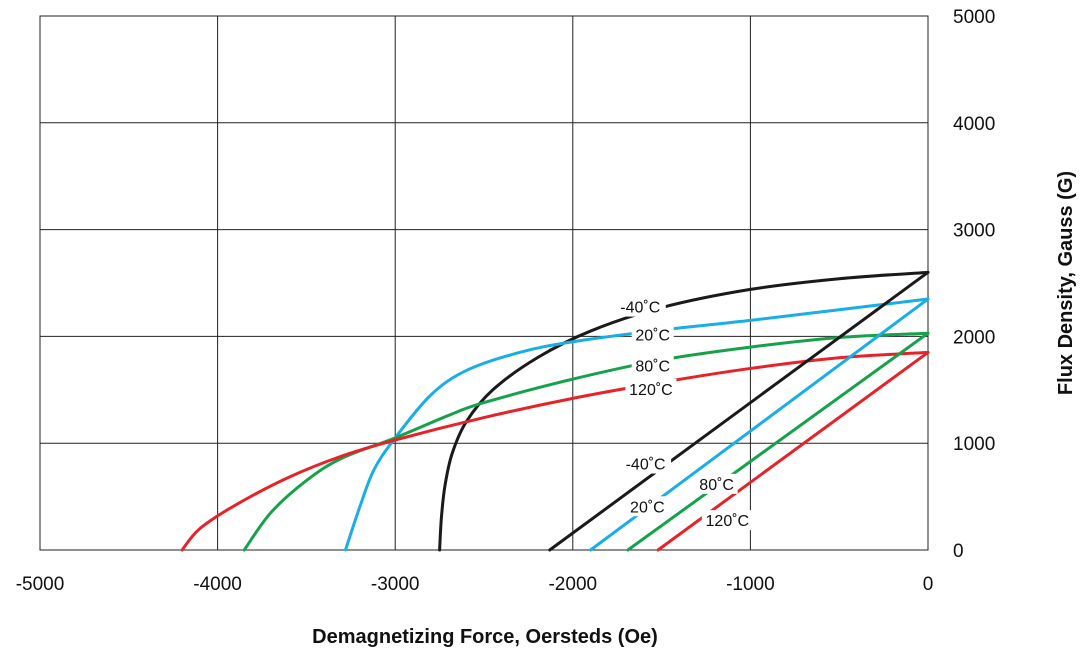  I want to click on x-axis-ticks: -5000 -4000 -3000 -2000 -1000 0, so click(475, 584).